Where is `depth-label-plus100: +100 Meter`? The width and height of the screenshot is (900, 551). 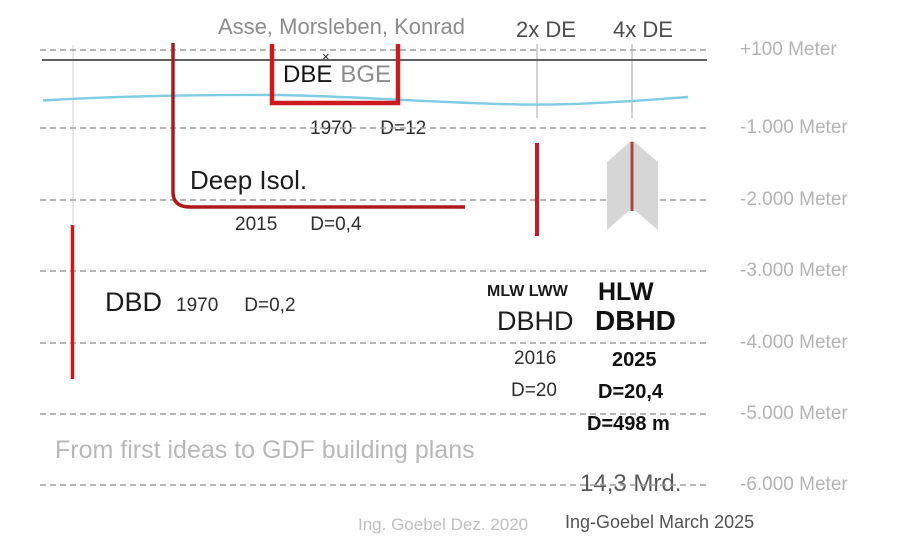
depth-label-plus100: +100 Meter is located at coordinates (788, 49).